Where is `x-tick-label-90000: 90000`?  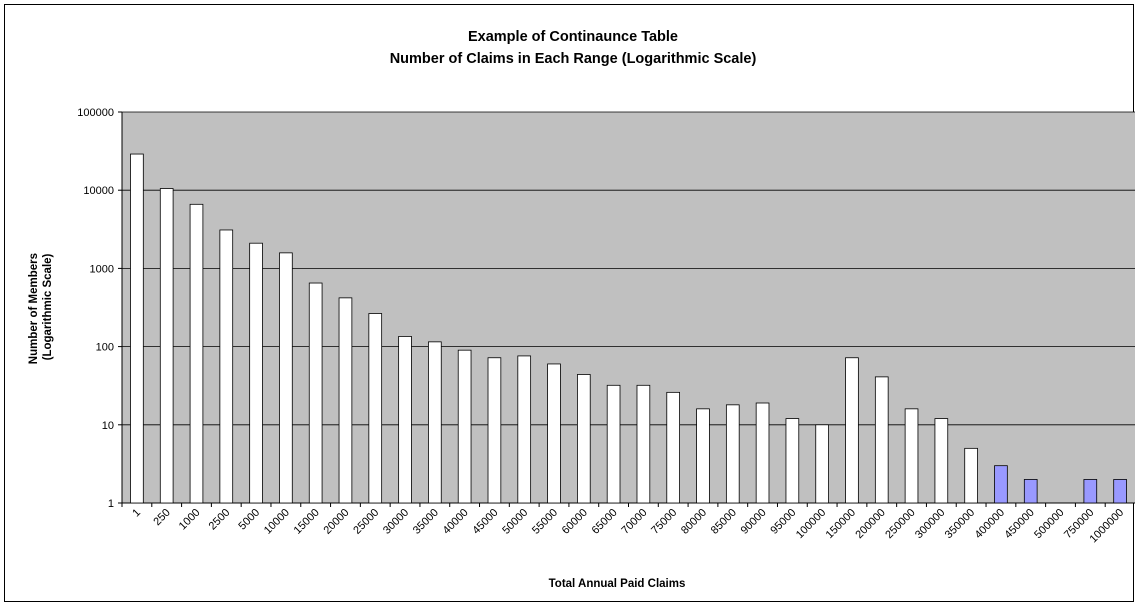
x-tick-label-90000: 90000 is located at coordinates (754, 522).